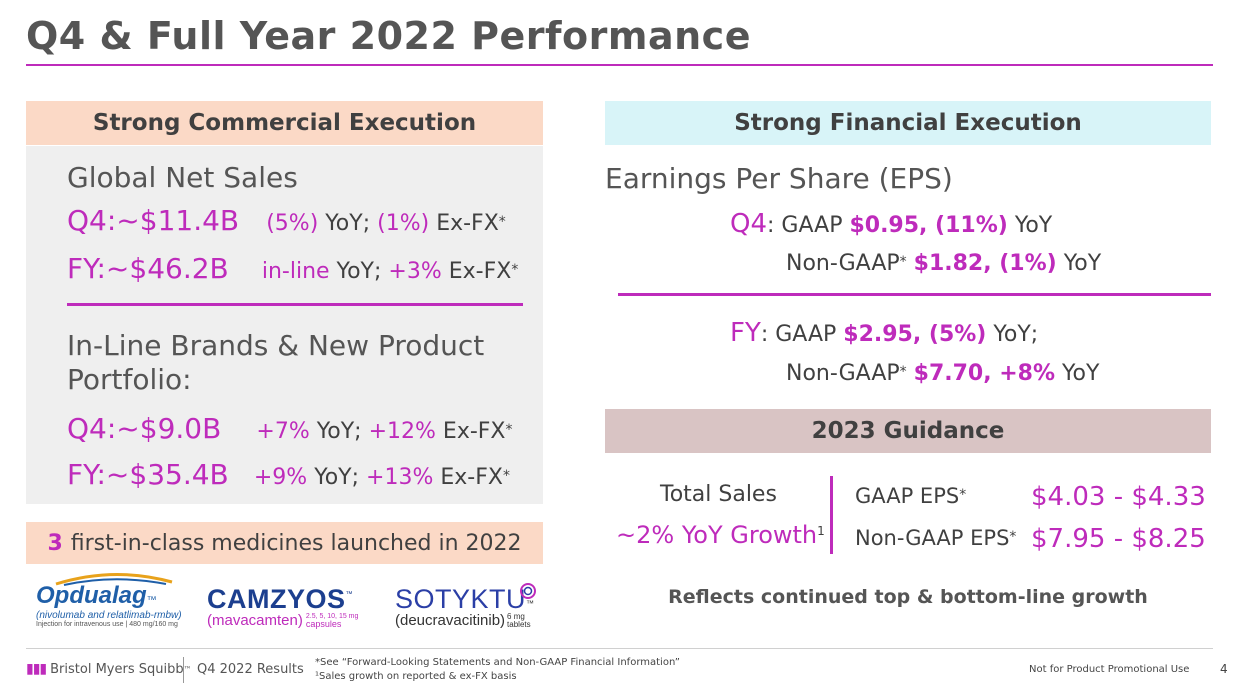  What do you see at coordinates (749, 224) in the screenshot?
I see `eps-q4-label: Q4` at bounding box center [749, 224].